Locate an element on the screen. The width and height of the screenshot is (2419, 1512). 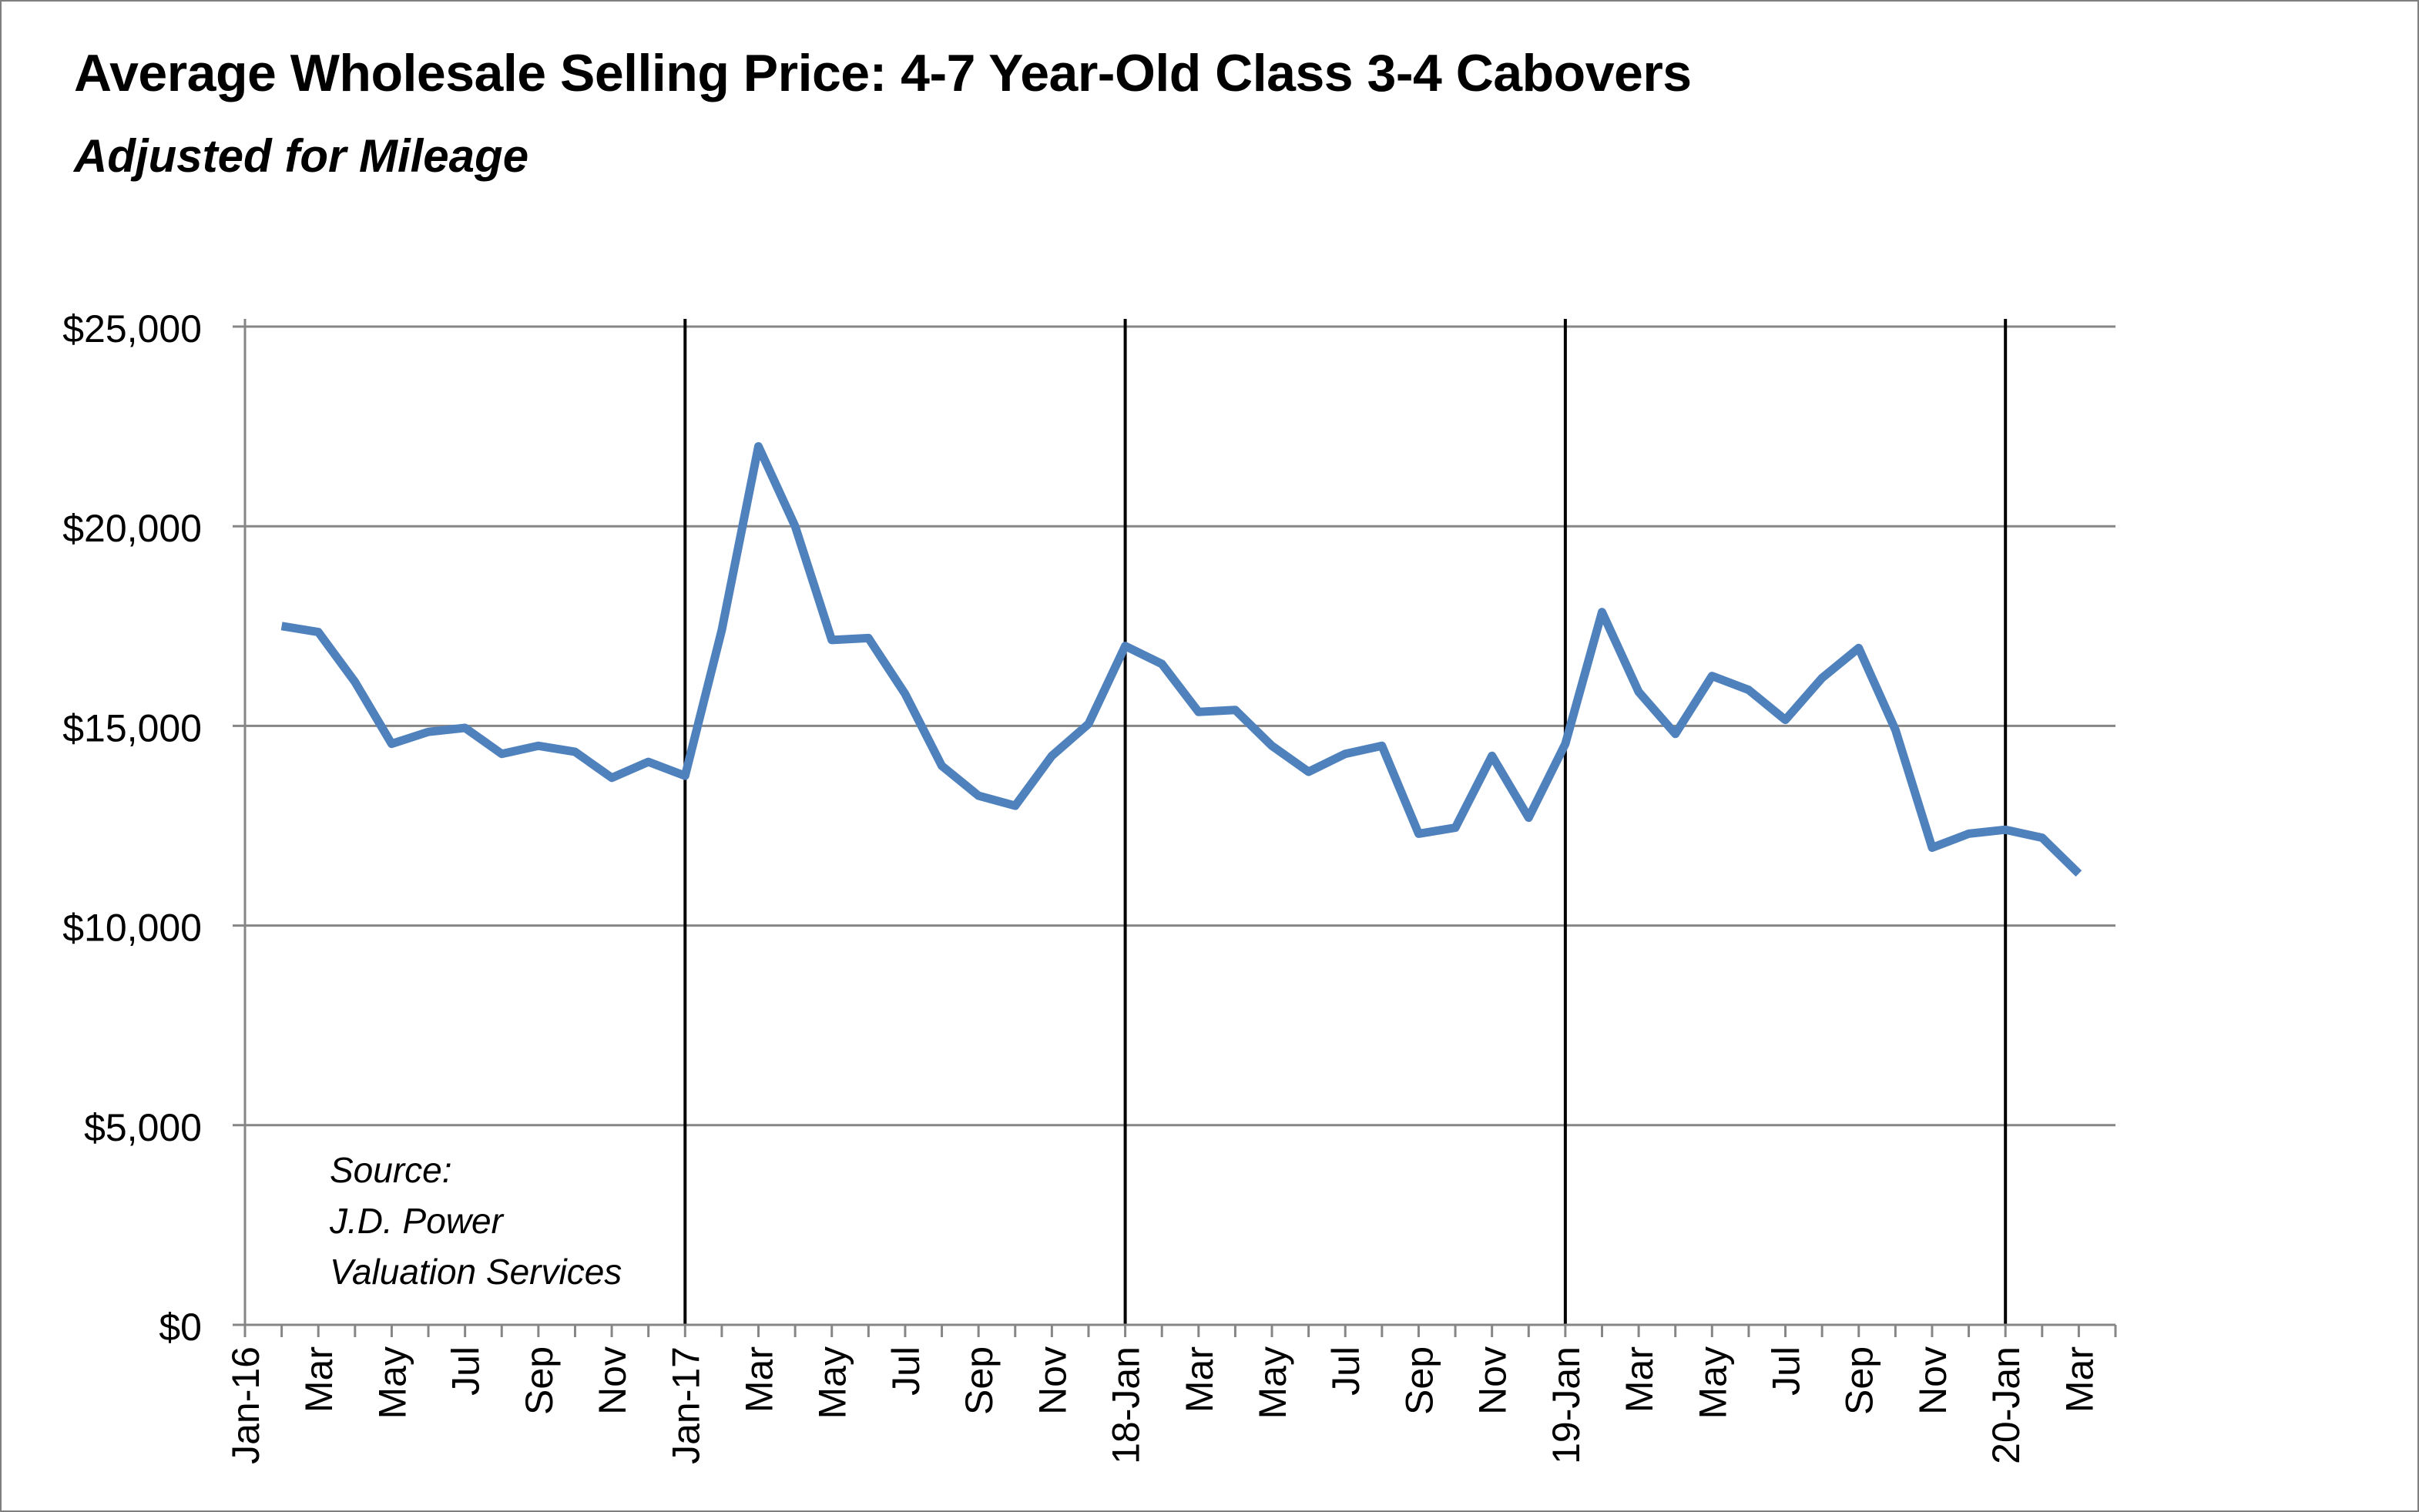
x-tick-label: Jan-16 is located at coordinates (245, 1405).